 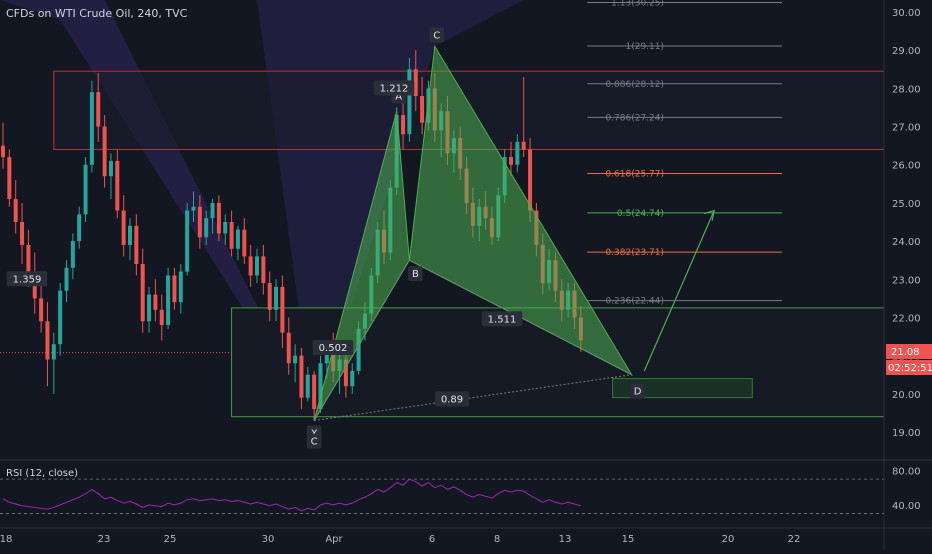 I want to click on price-tick: 20.00, so click(x=906, y=395).